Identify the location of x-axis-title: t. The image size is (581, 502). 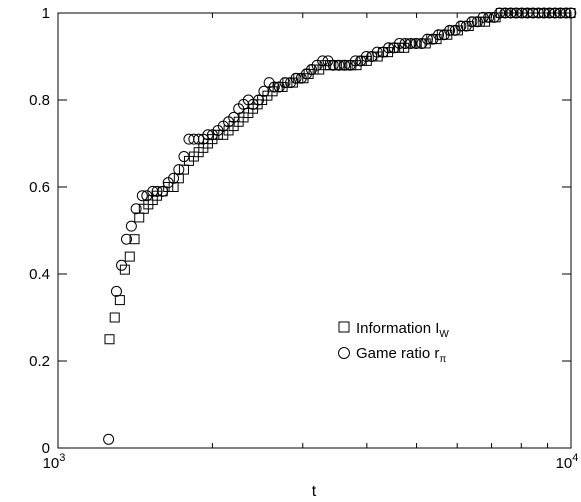
(314, 491).